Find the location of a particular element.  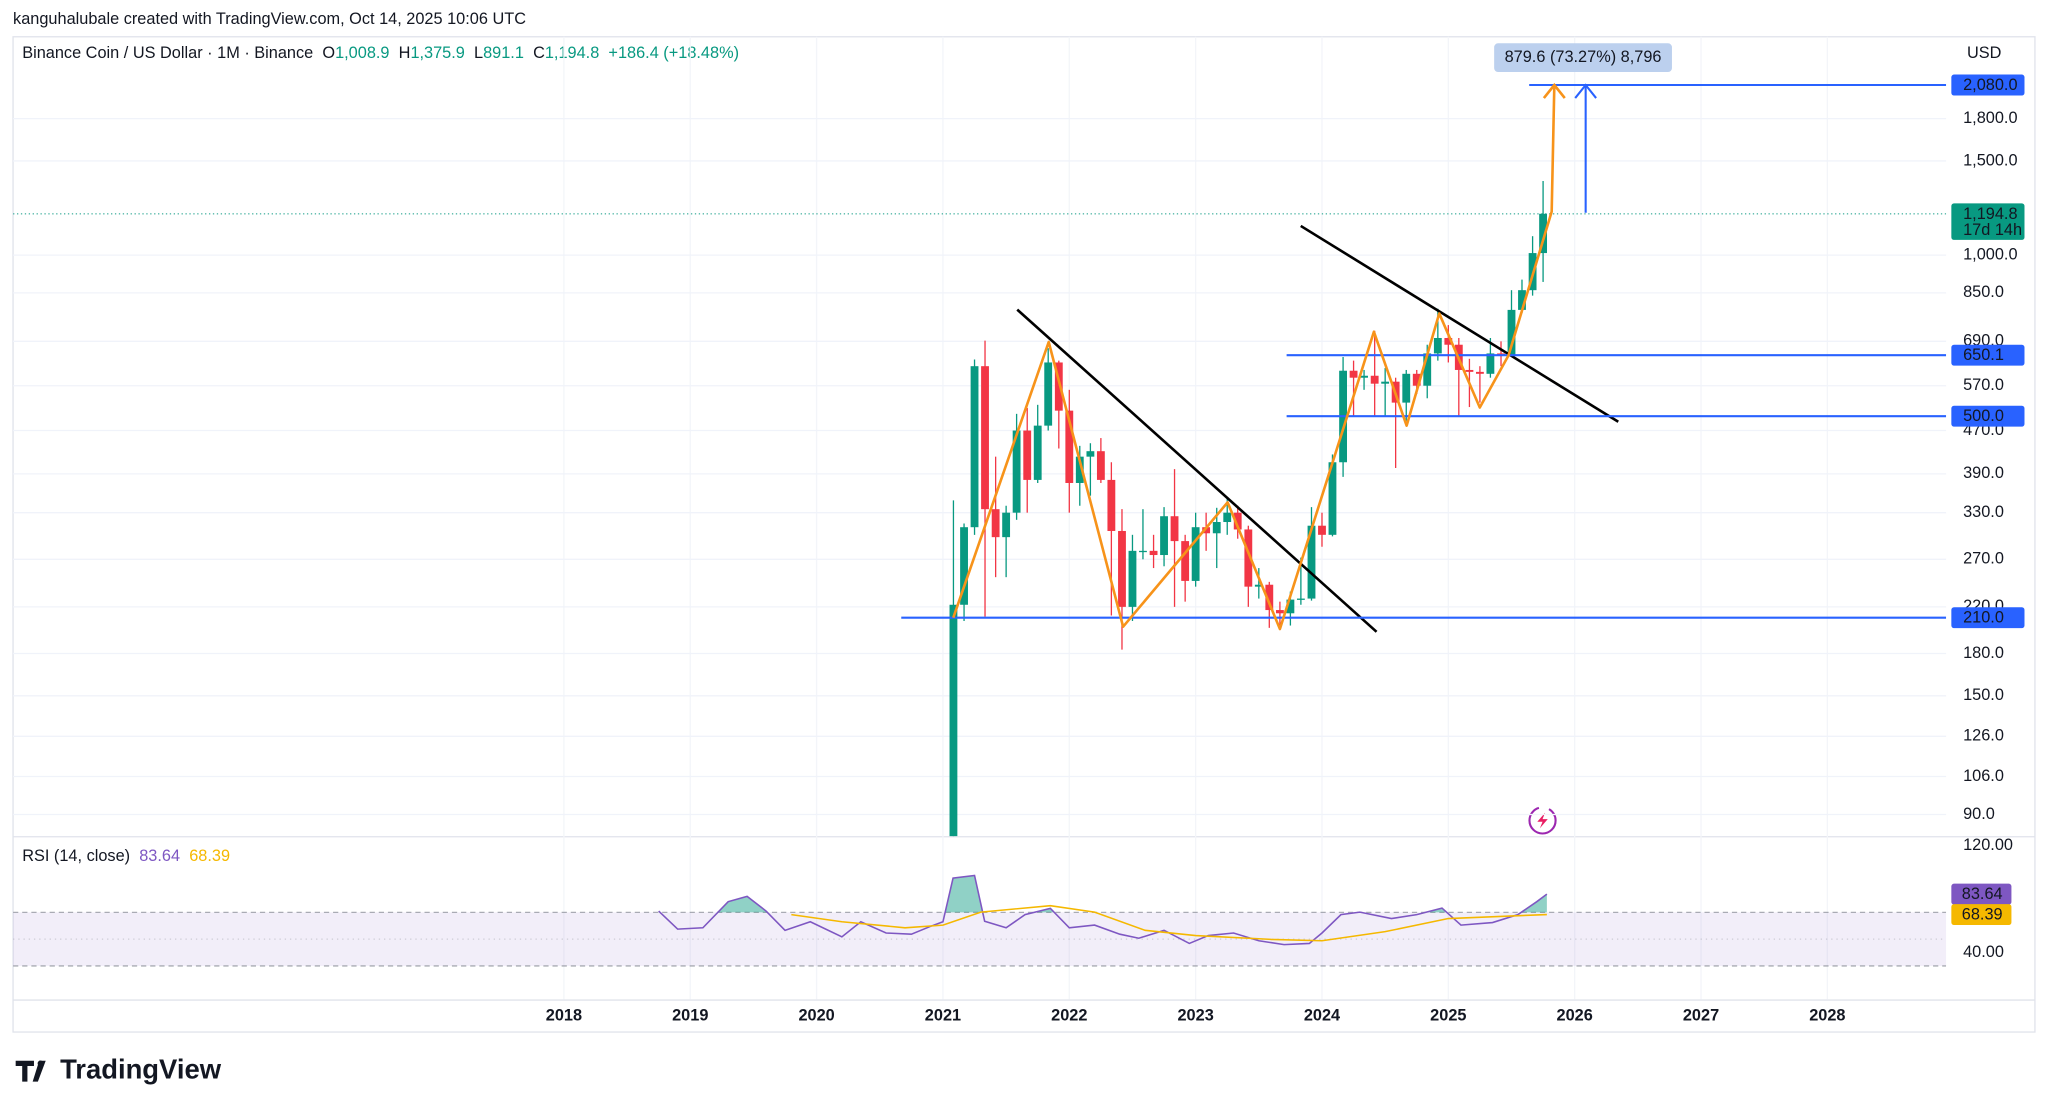

y-tick-label: 1,500.0 is located at coordinates (1990, 160).